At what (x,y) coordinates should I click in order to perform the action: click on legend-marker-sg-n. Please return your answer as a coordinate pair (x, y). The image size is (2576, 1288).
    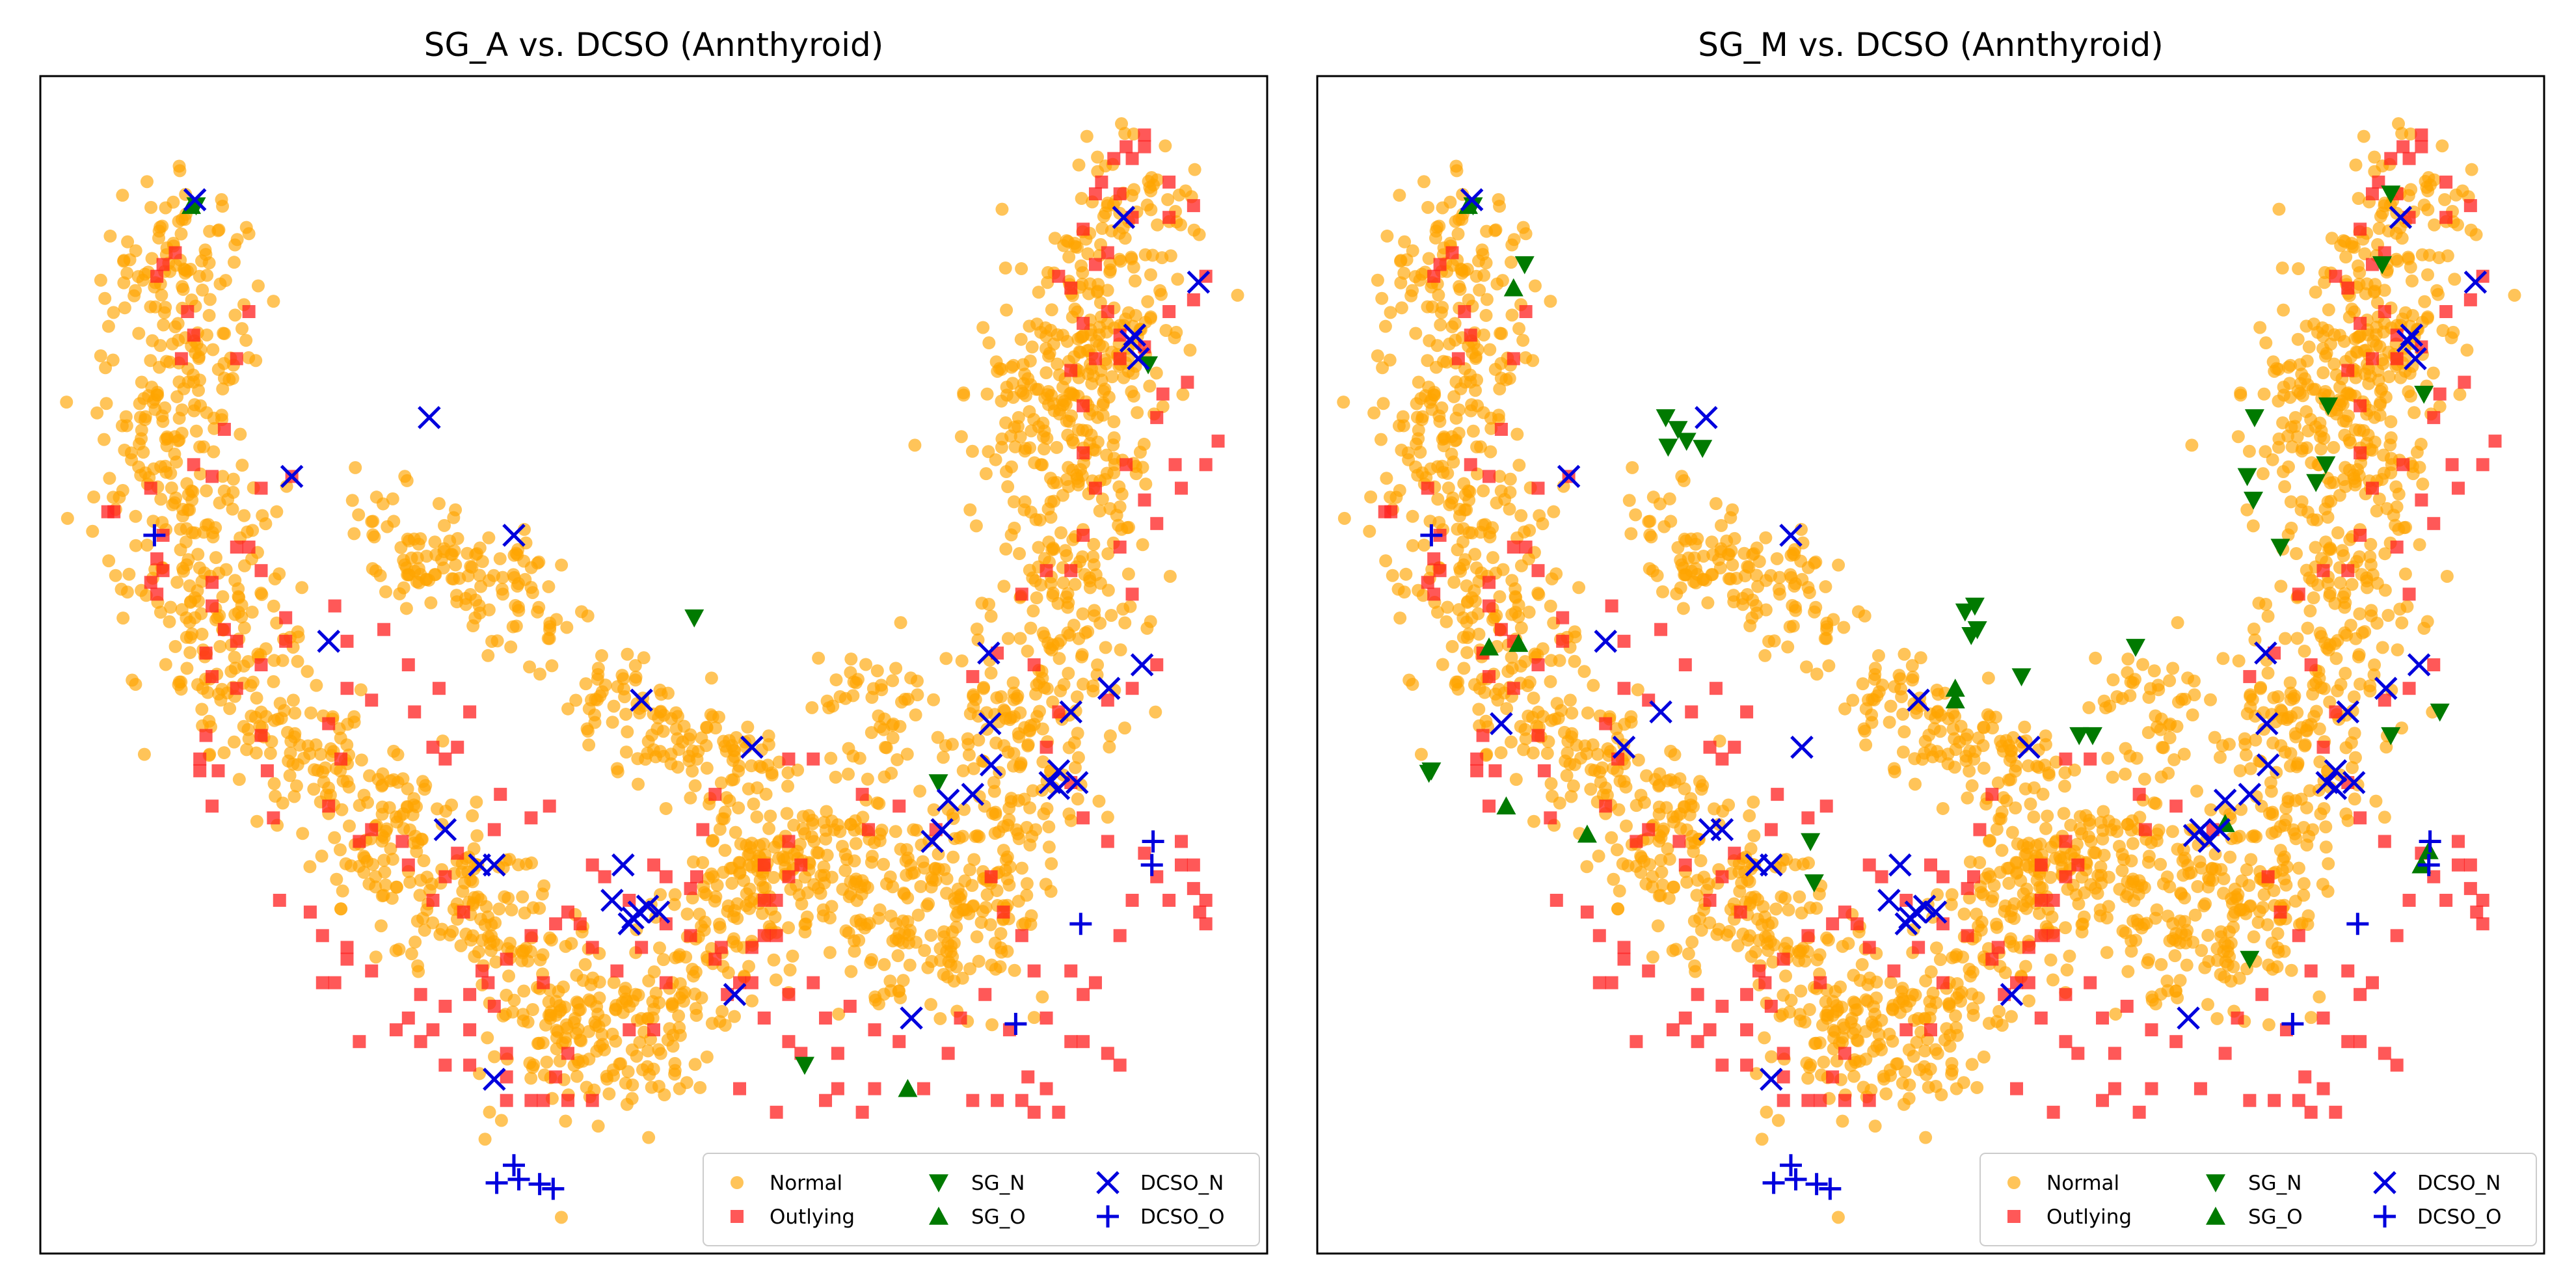
    Looking at the image, I should click on (939, 1183).